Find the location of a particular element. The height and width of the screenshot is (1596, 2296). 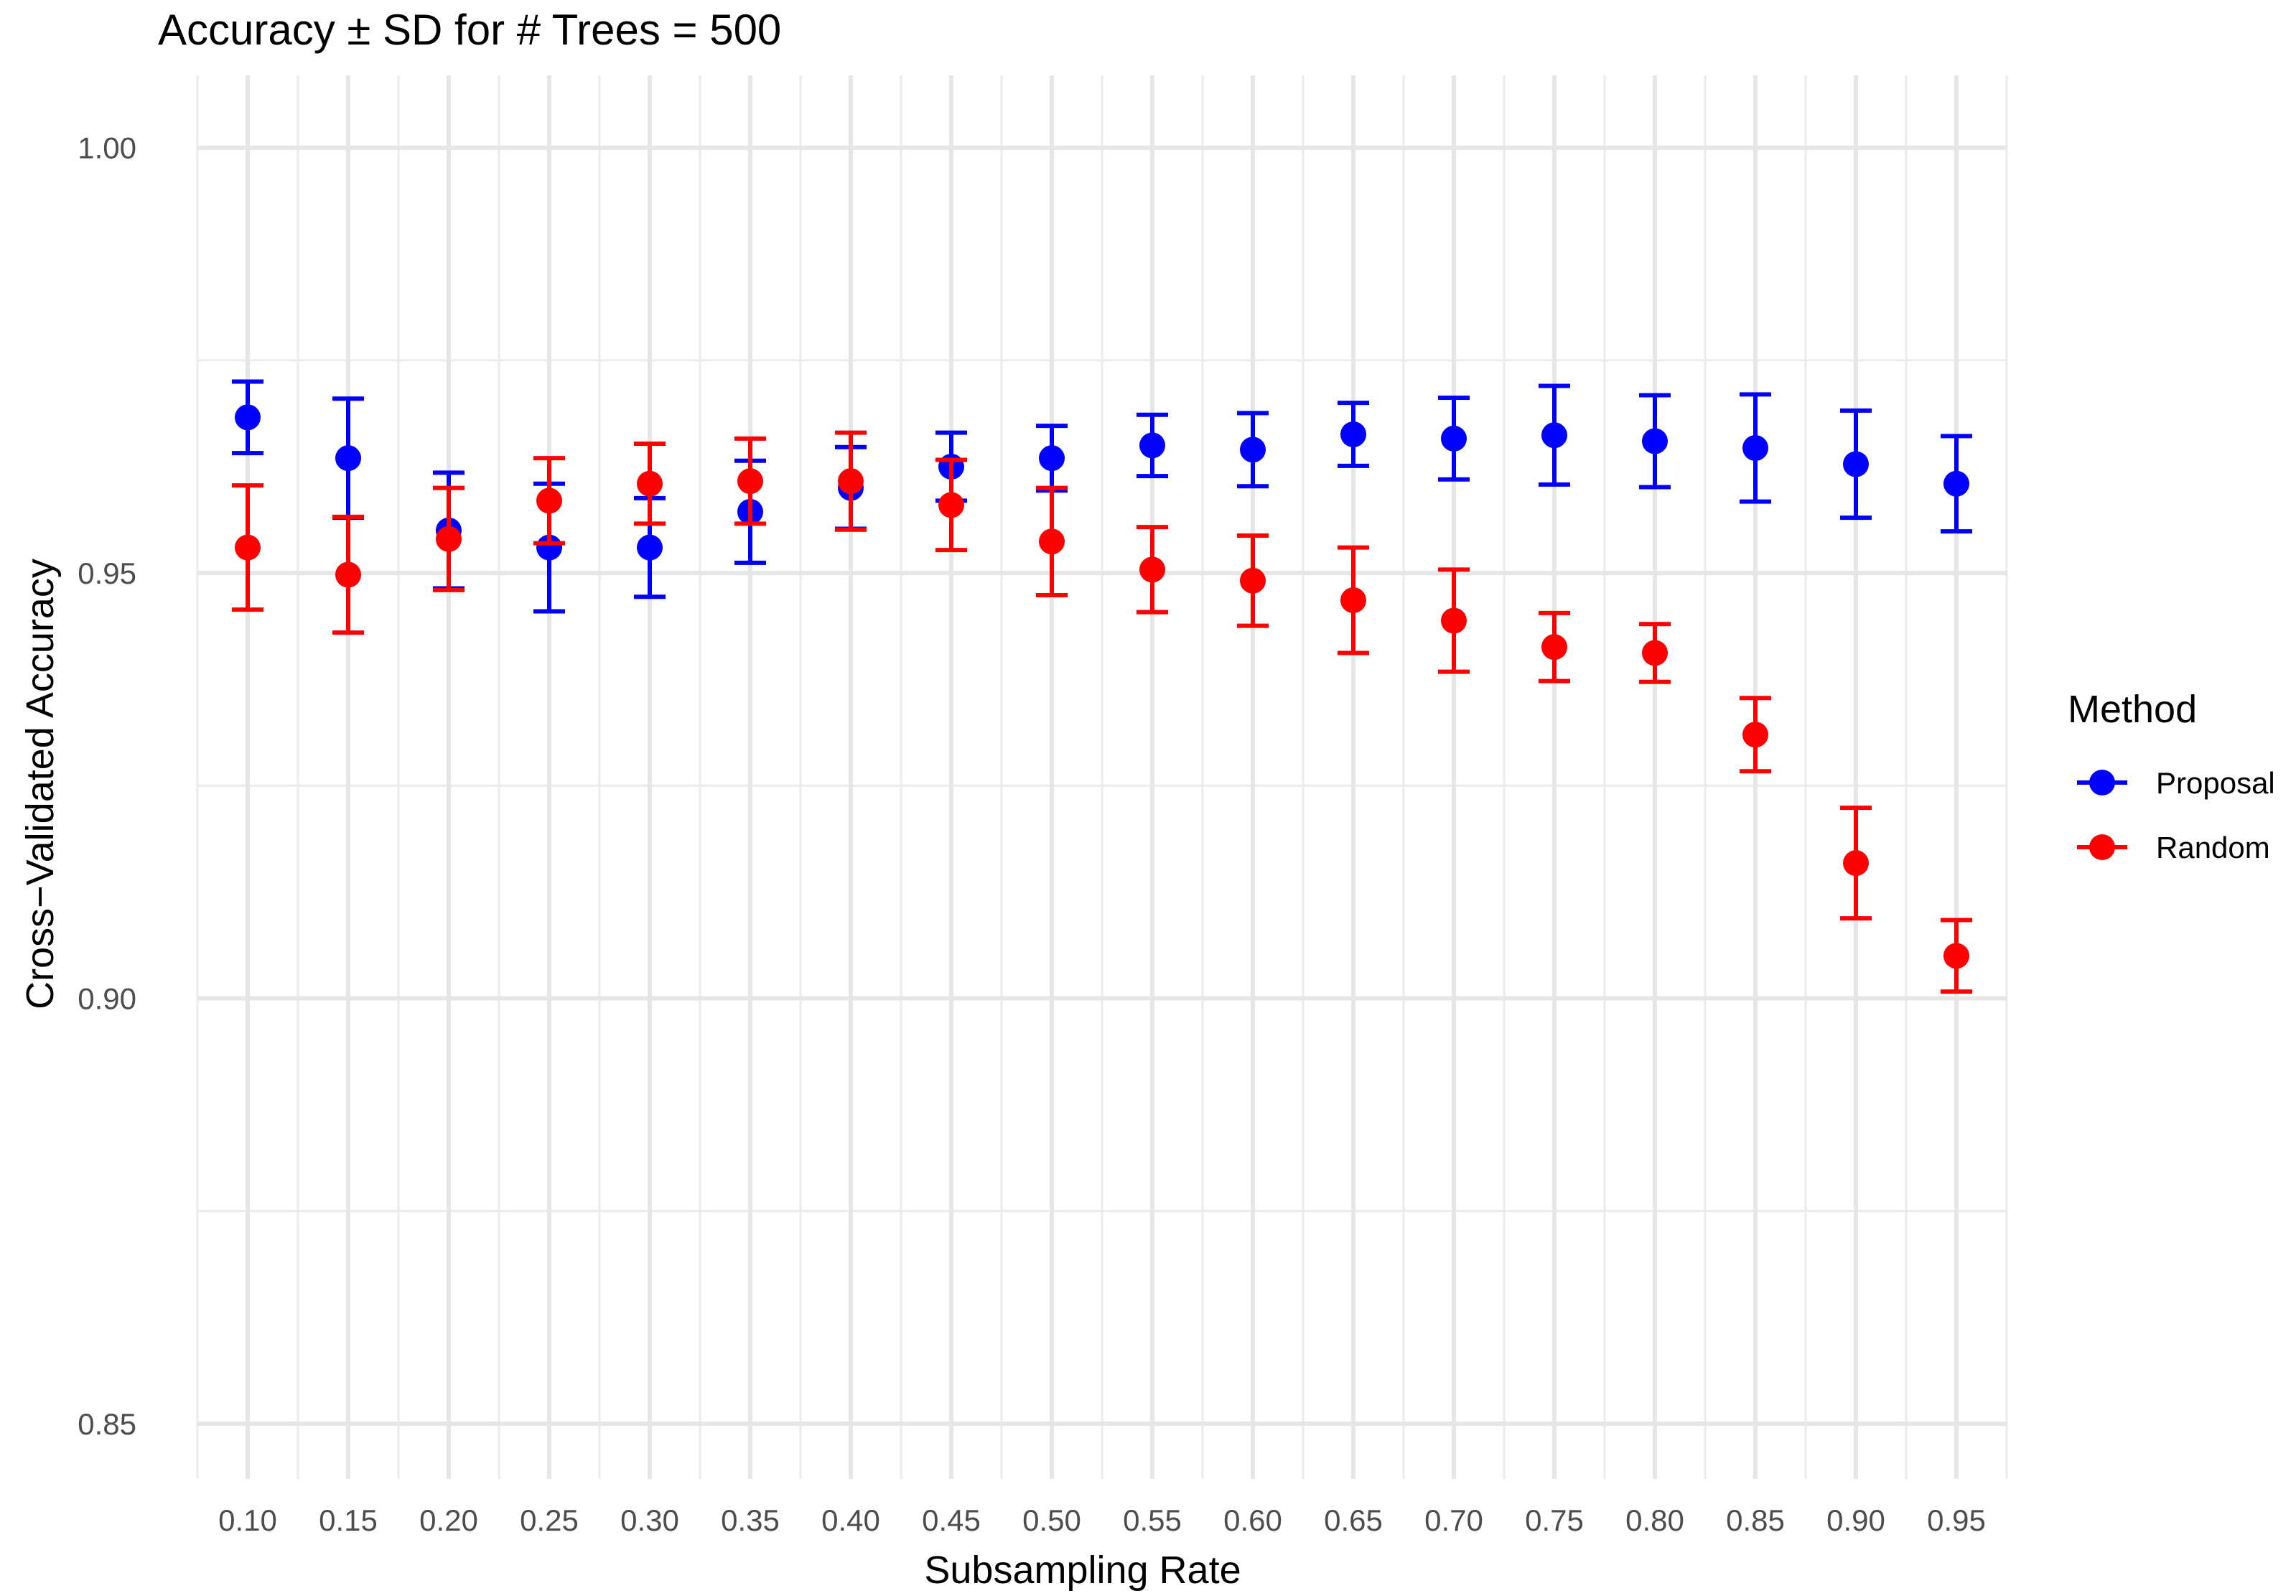

x-tick-label: 0.10 is located at coordinates (247, 1520).